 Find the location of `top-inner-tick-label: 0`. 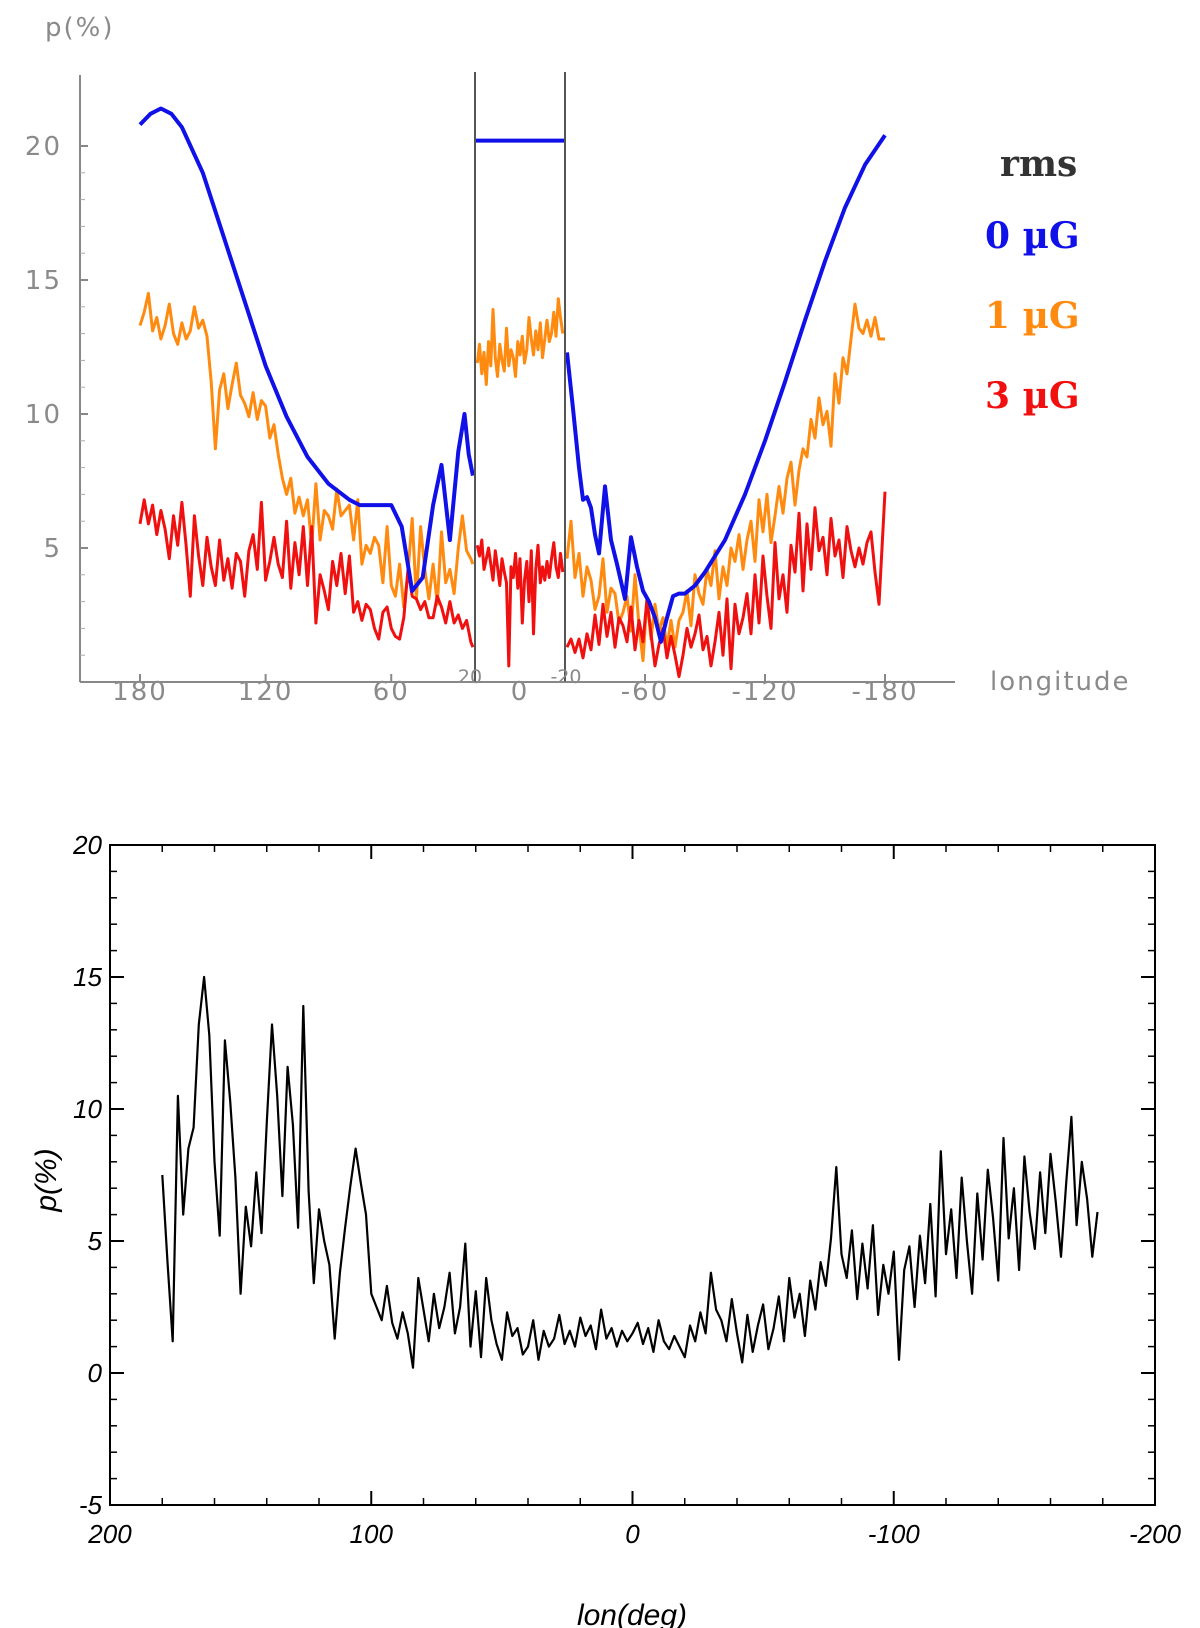

top-inner-tick-label: 0 is located at coordinates (520, 692).